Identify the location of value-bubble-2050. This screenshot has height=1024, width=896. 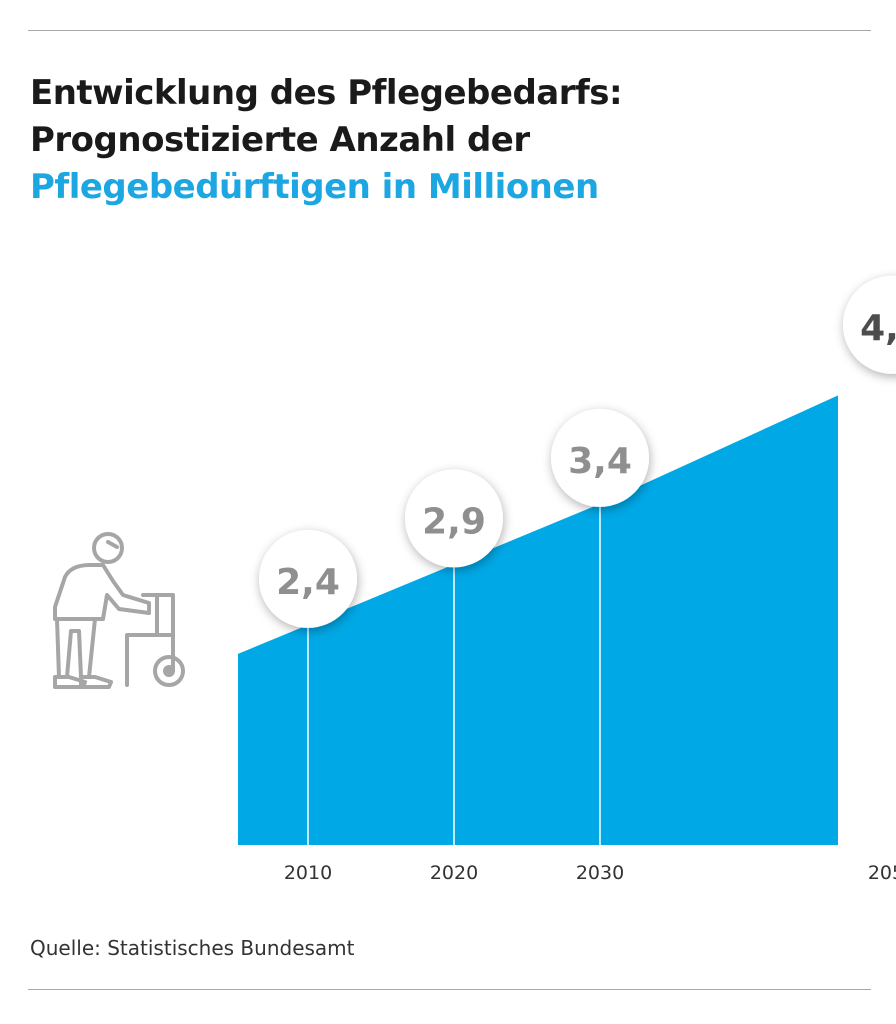
(869, 324).